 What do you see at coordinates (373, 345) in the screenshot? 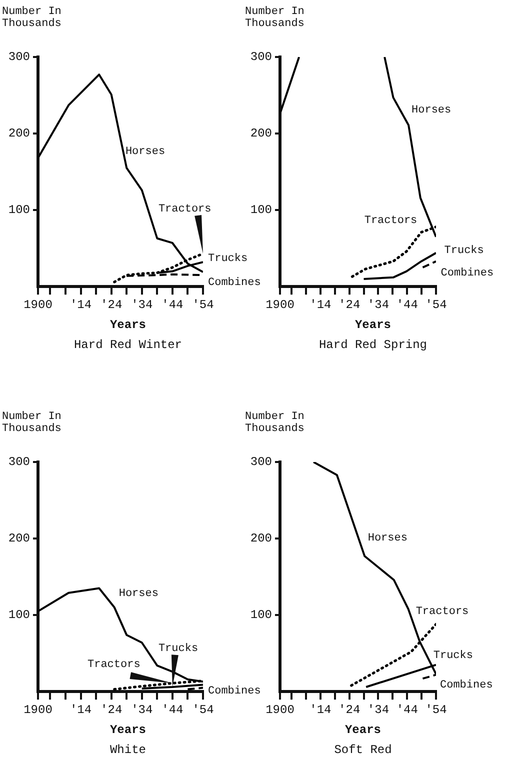
I see `text: Hard Red Spring` at bounding box center [373, 345].